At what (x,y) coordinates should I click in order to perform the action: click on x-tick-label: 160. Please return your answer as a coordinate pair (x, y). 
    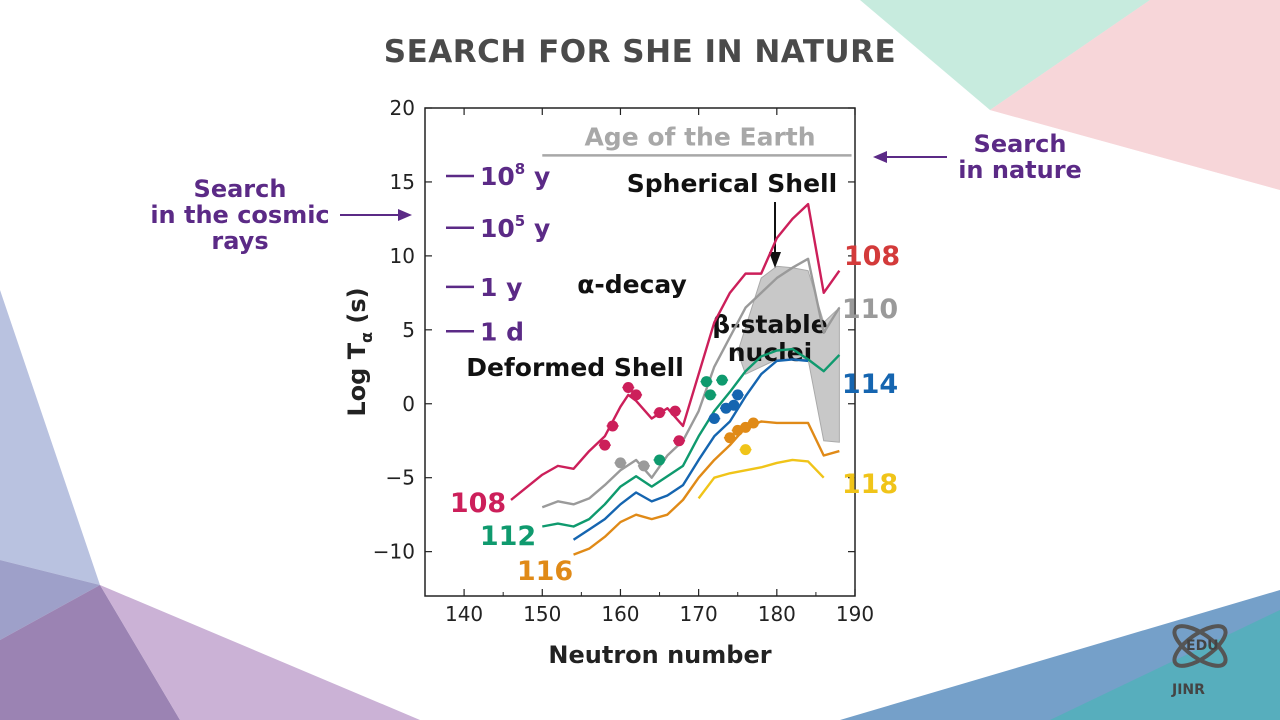
    Looking at the image, I should click on (620, 614).